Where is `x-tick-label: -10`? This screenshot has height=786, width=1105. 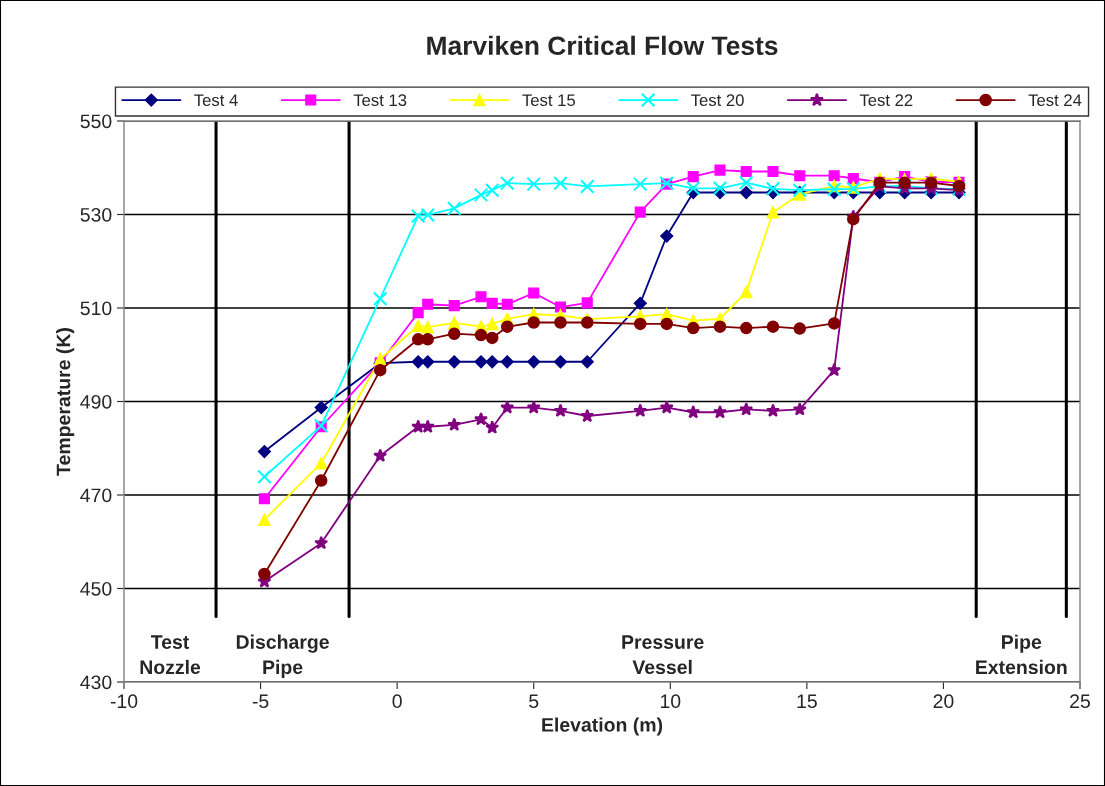
x-tick-label: -10 is located at coordinates (124, 701).